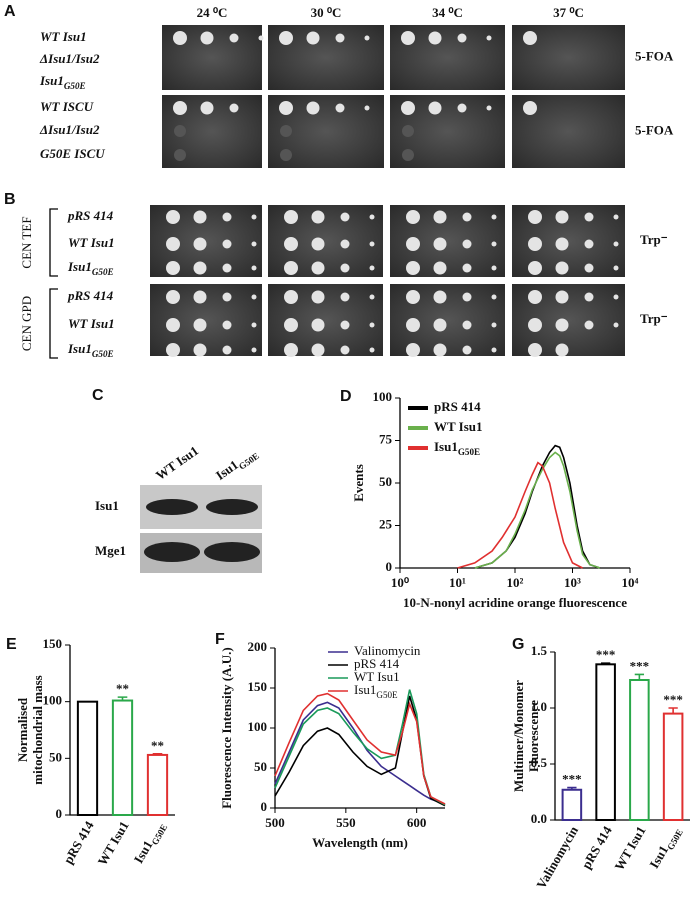 The width and height of the screenshot is (700, 905). Describe the element at coordinates (654, 318) in the screenshot. I see `medium-label: Trp⁻` at that location.